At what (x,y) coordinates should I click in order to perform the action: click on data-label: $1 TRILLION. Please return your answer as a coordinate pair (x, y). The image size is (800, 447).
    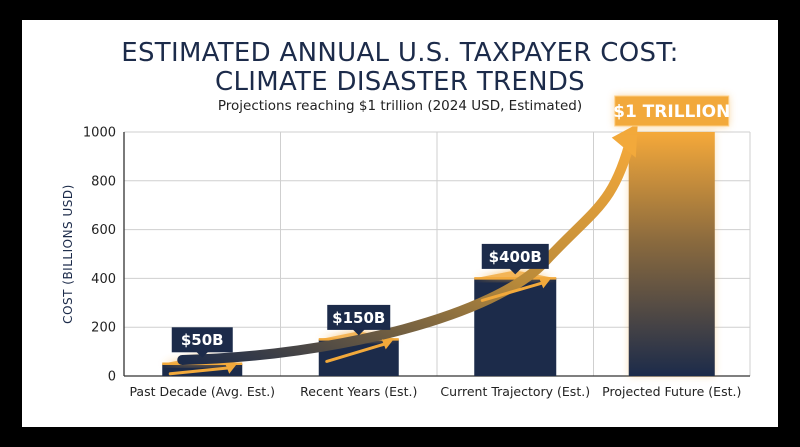
    Looking at the image, I should click on (671, 112).